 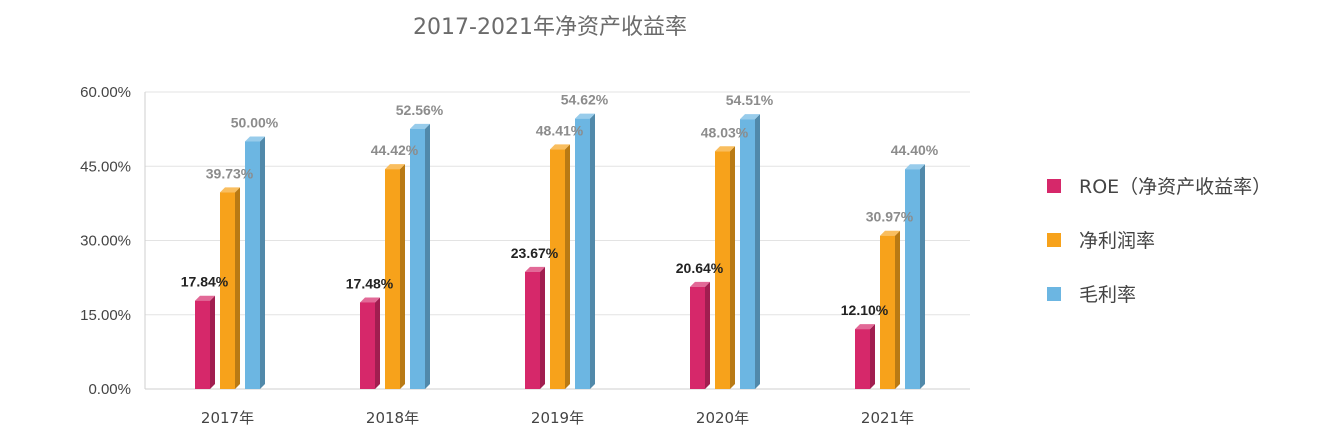 I want to click on y-axis: 0.00% 15.00% 30.00% 45.00% 60.00%, so click(x=105, y=241).